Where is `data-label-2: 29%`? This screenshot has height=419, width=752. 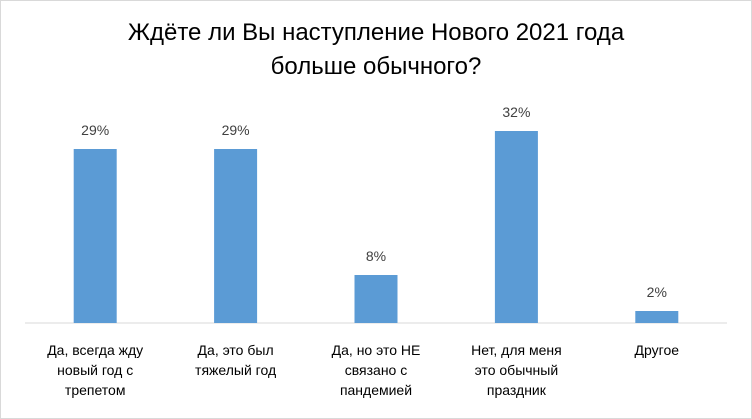 data-label-2: 29% is located at coordinates (236, 130).